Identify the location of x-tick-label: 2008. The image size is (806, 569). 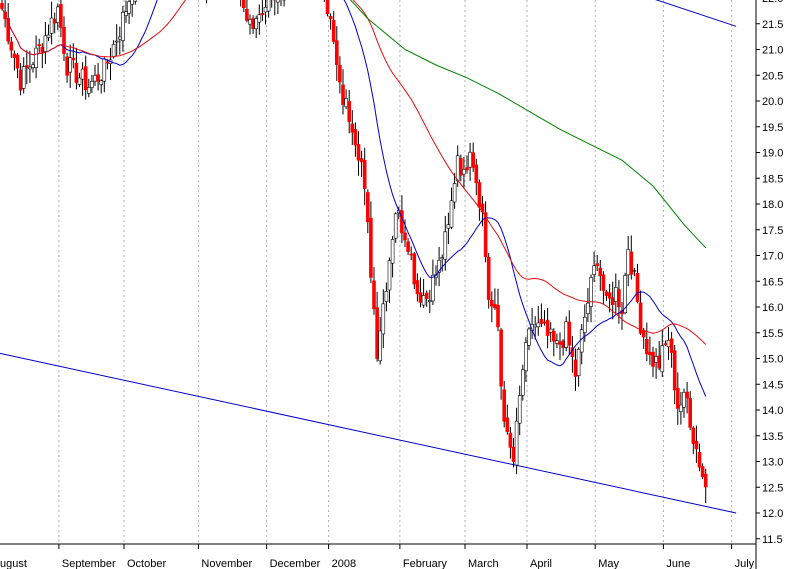
(344, 563).